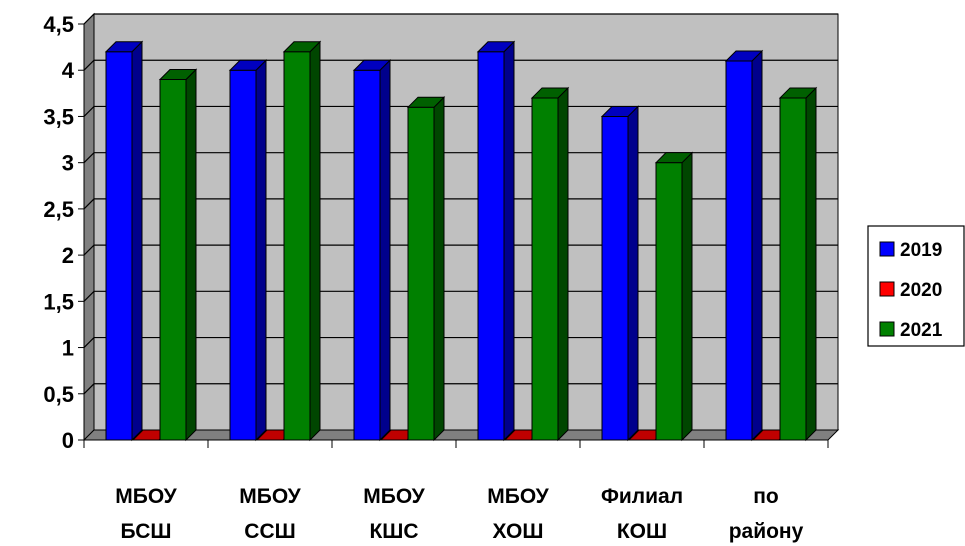  What do you see at coordinates (518, 514) in the screenshot?
I see `x-tick-label: МБОУ ХОШ` at bounding box center [518, 514].